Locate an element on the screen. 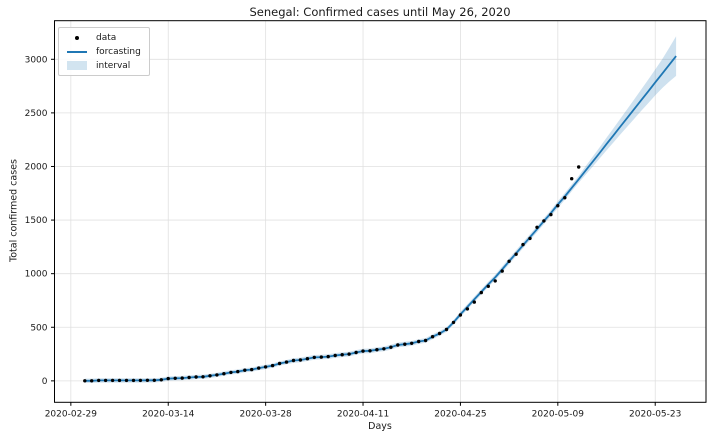  x-tick-label: 2020-05-23 is located at coordinates (655, 414).